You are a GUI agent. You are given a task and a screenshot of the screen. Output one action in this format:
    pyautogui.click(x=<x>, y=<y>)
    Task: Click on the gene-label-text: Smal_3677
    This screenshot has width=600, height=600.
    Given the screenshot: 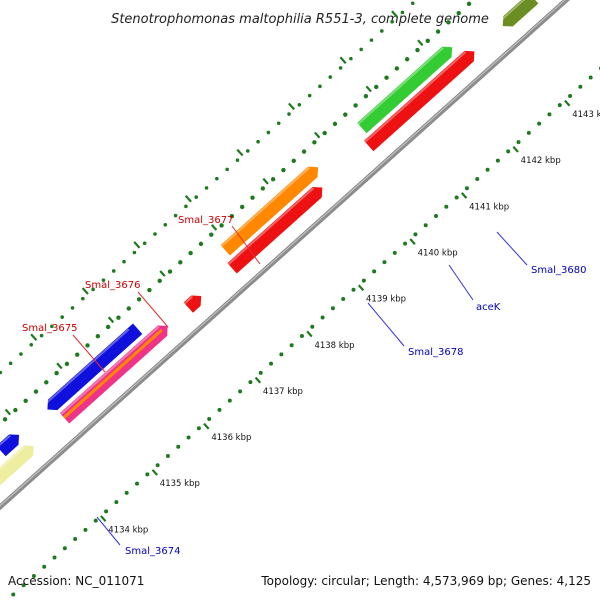 What is the action you would take?
    pyautogui.click(x=205, y=220)
    